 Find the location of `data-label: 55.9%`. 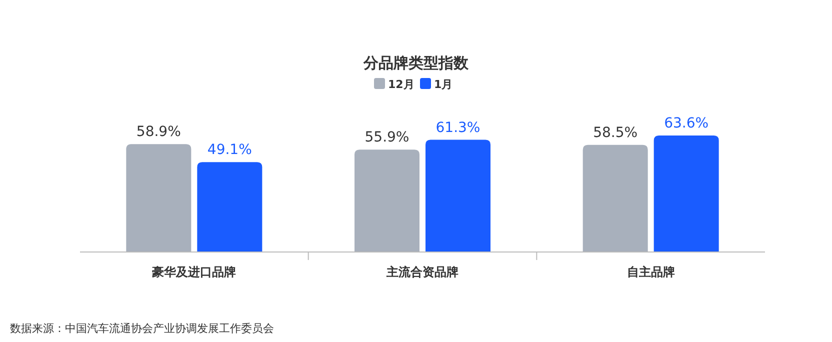

data-label: 55.9% is located at coordinates (387, 138).